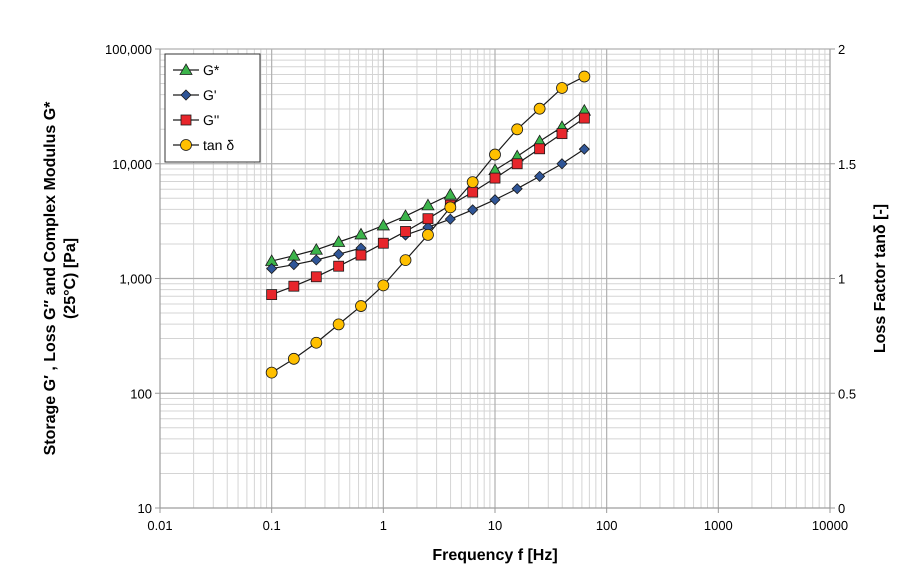  What do you see at coordinates (830, 525) in the screenshot?
I see `x-tick-label: 10000` at bounding box center [830, 525].